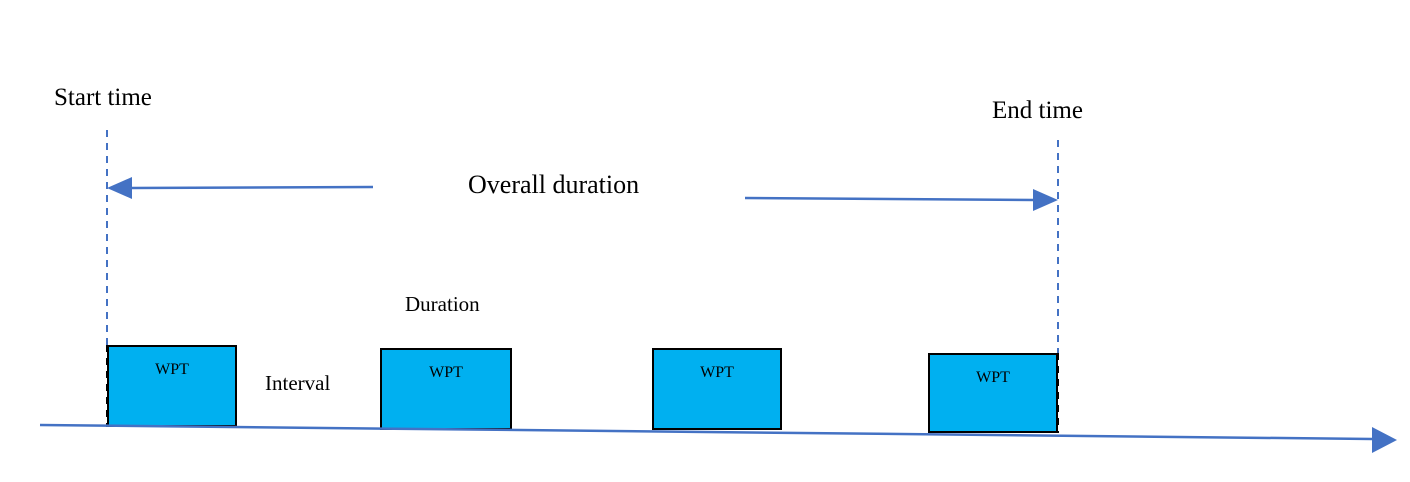  Describe the element at coordinates (1037, 110) in the screenshot. I see `end-time-label: End time` at that location.